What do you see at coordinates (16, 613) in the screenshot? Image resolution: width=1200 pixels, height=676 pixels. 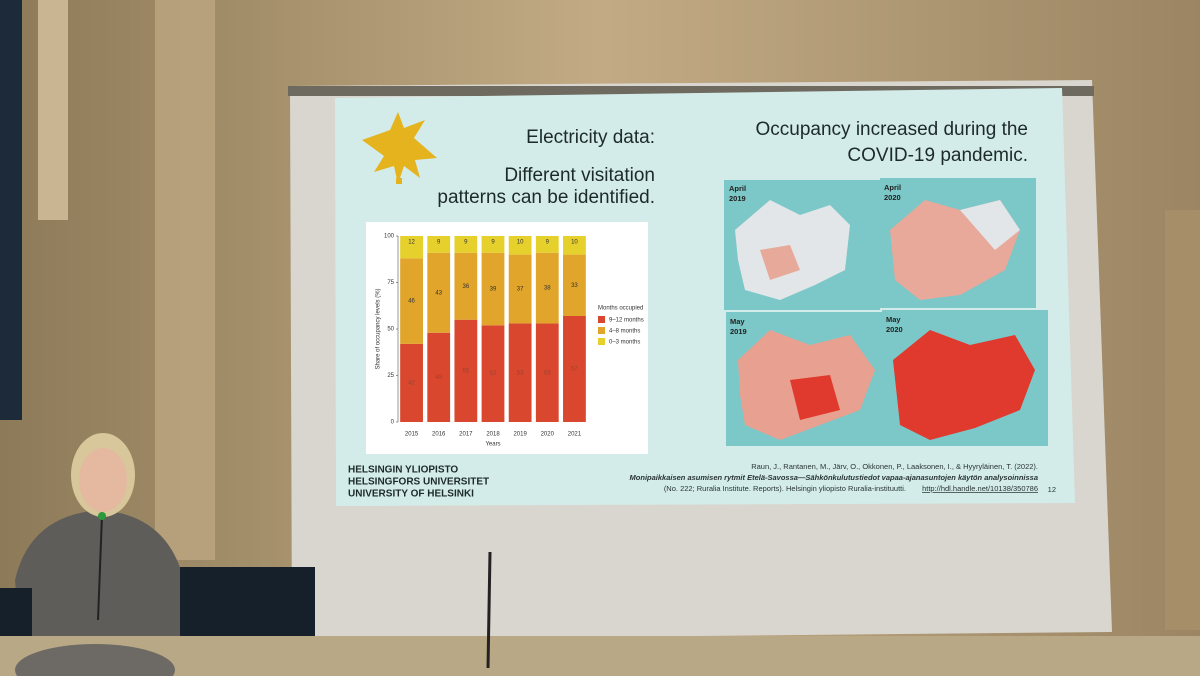 I see `monitor` at bounding box center [16, 613].